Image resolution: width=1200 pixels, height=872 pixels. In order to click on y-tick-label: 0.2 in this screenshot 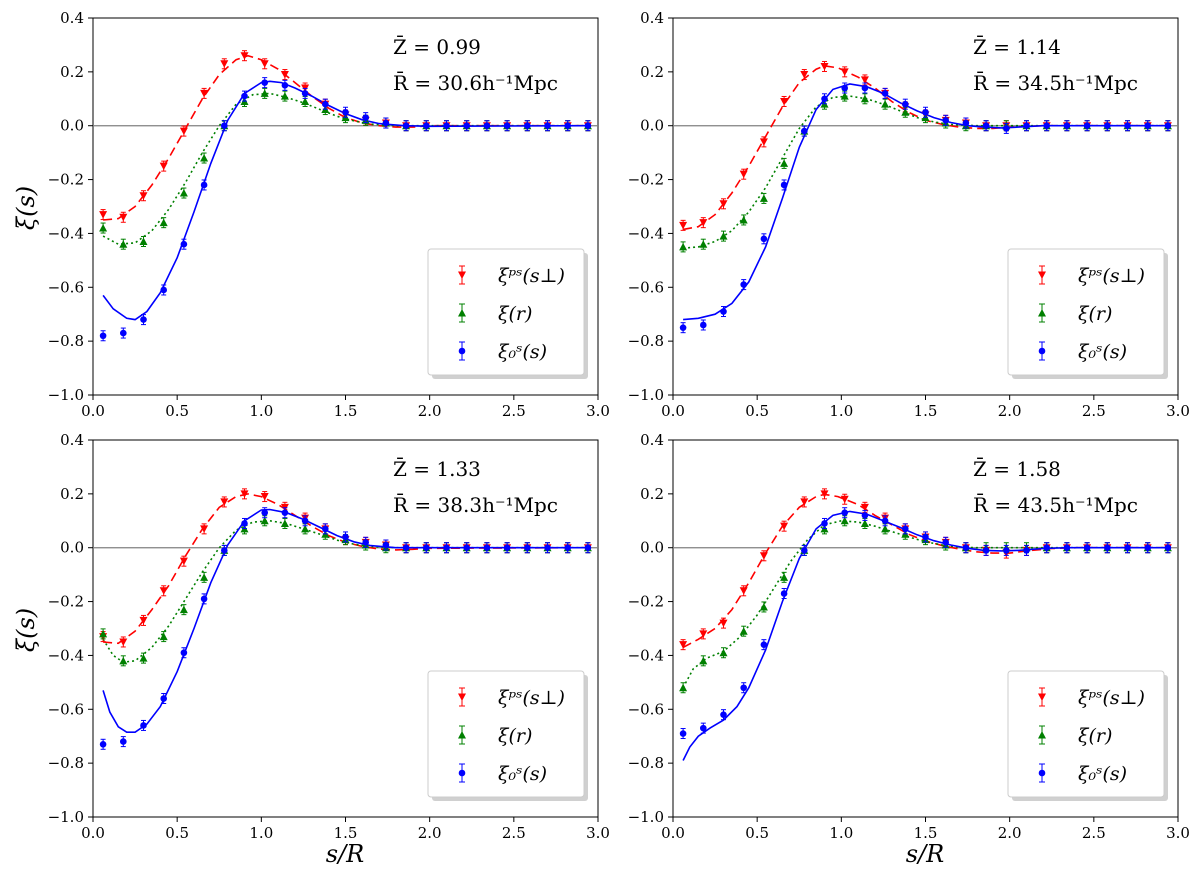, I will do `click(652, 494)`.